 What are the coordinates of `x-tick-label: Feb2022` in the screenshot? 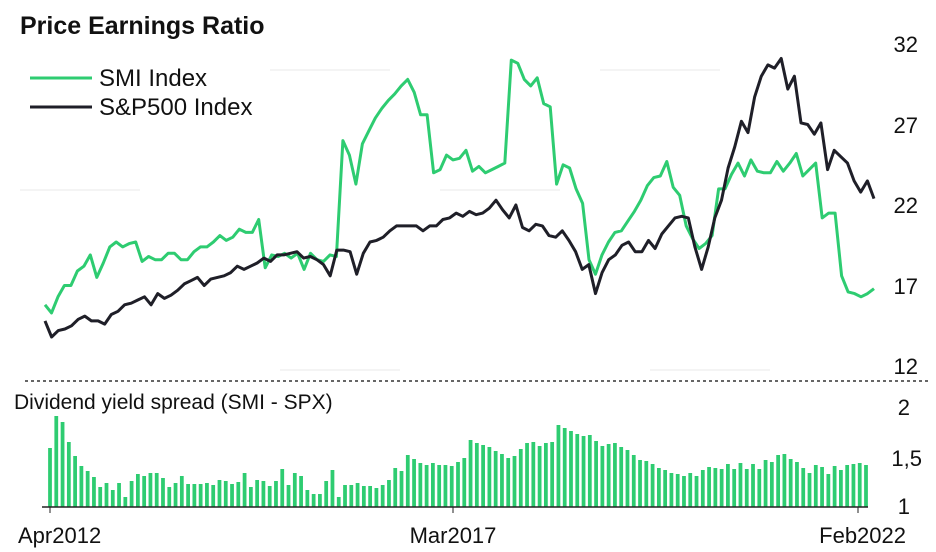 It's located at (862, 535).